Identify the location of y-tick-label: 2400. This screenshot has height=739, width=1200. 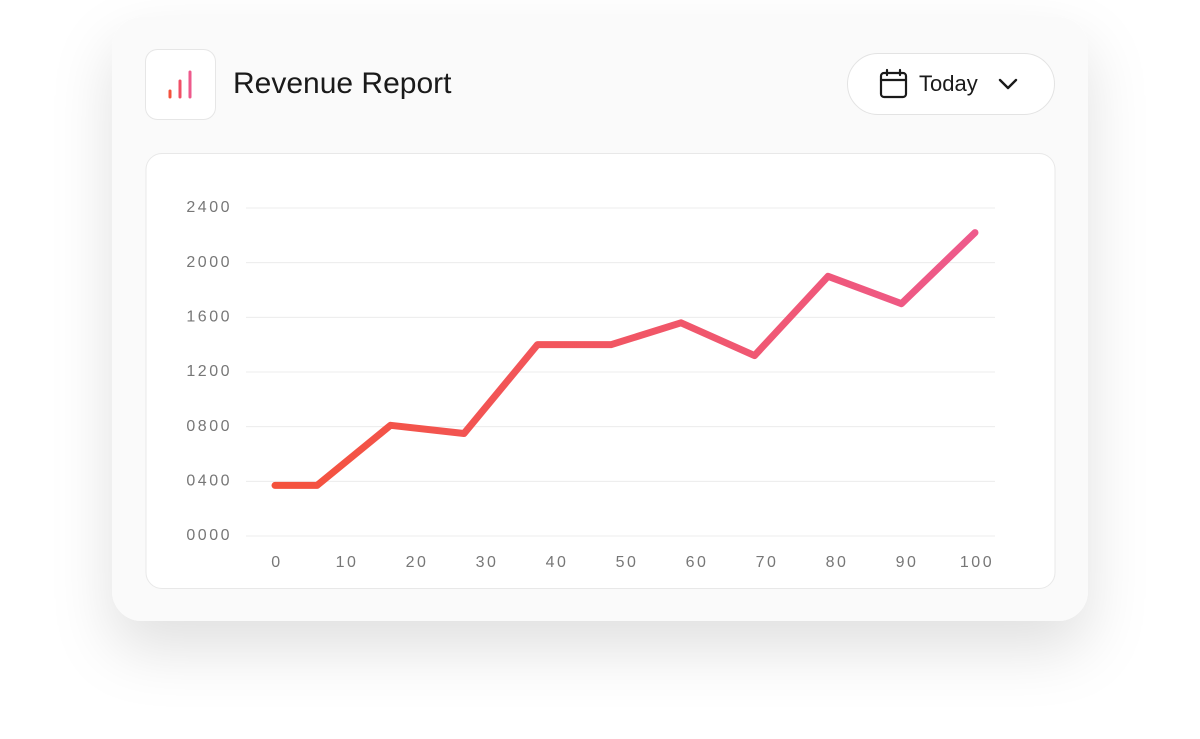
(209, 207).